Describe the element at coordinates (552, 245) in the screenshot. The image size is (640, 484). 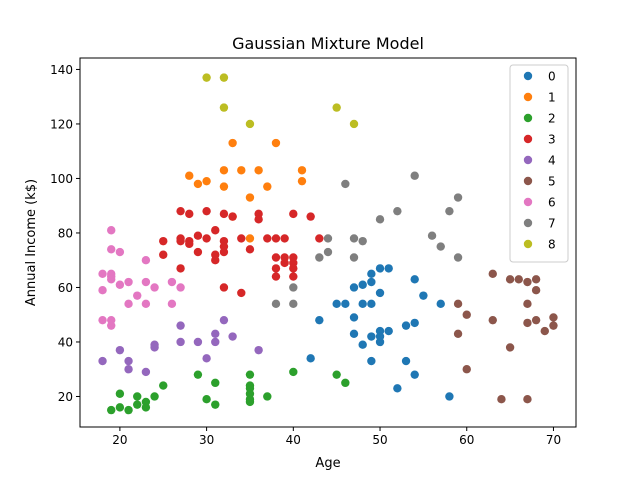
I see `legend-label: 8` at that location.